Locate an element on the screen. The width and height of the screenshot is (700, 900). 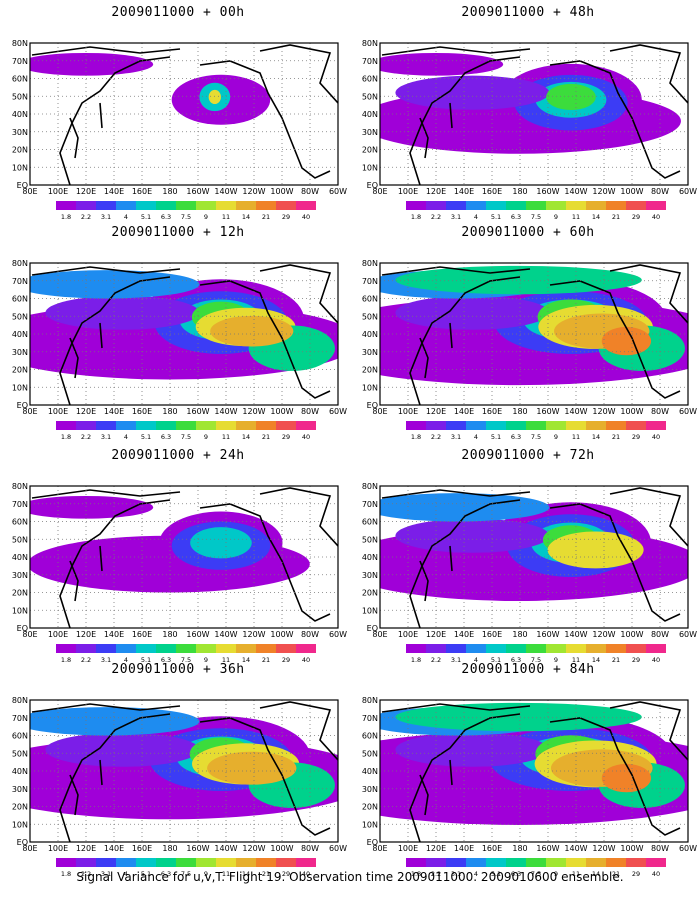
lon-tick-label: 140W is located at coordinates (575, 411).